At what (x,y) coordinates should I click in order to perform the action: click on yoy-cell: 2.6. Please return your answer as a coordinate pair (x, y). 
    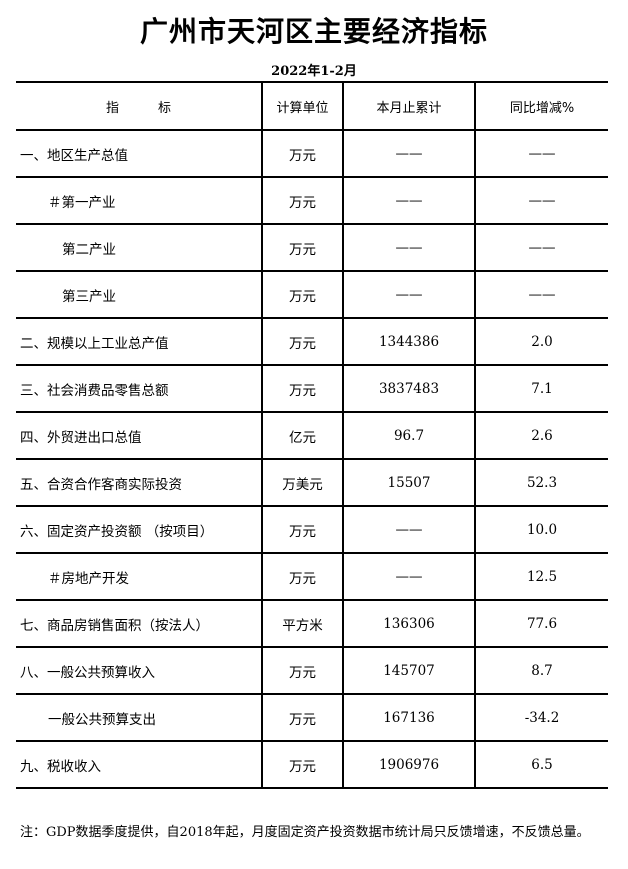
    Looking at the image, I should click on (541, 435).